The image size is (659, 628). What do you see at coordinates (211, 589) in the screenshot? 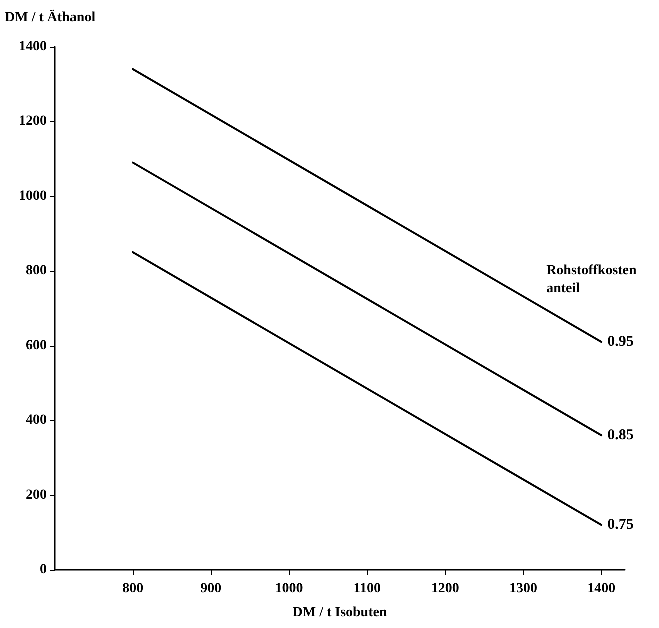
I see `x-tick-label: 900` at bounding box center [211, 589].